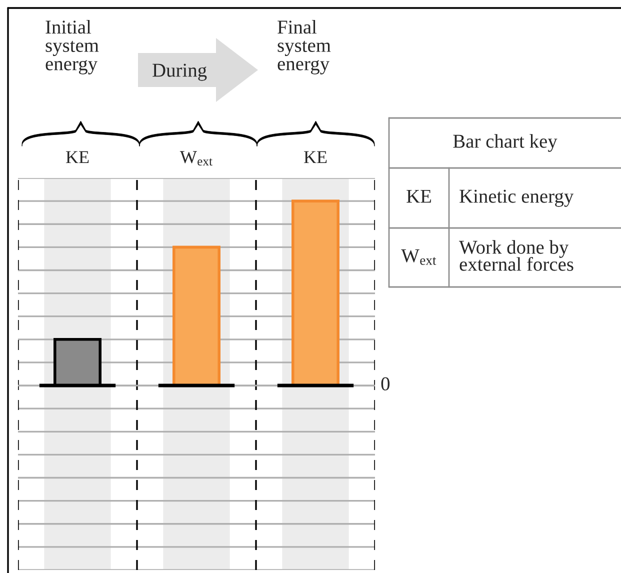 The image size is (621, 573). I want to click on ref-line-label: 0, so click(385, 383).